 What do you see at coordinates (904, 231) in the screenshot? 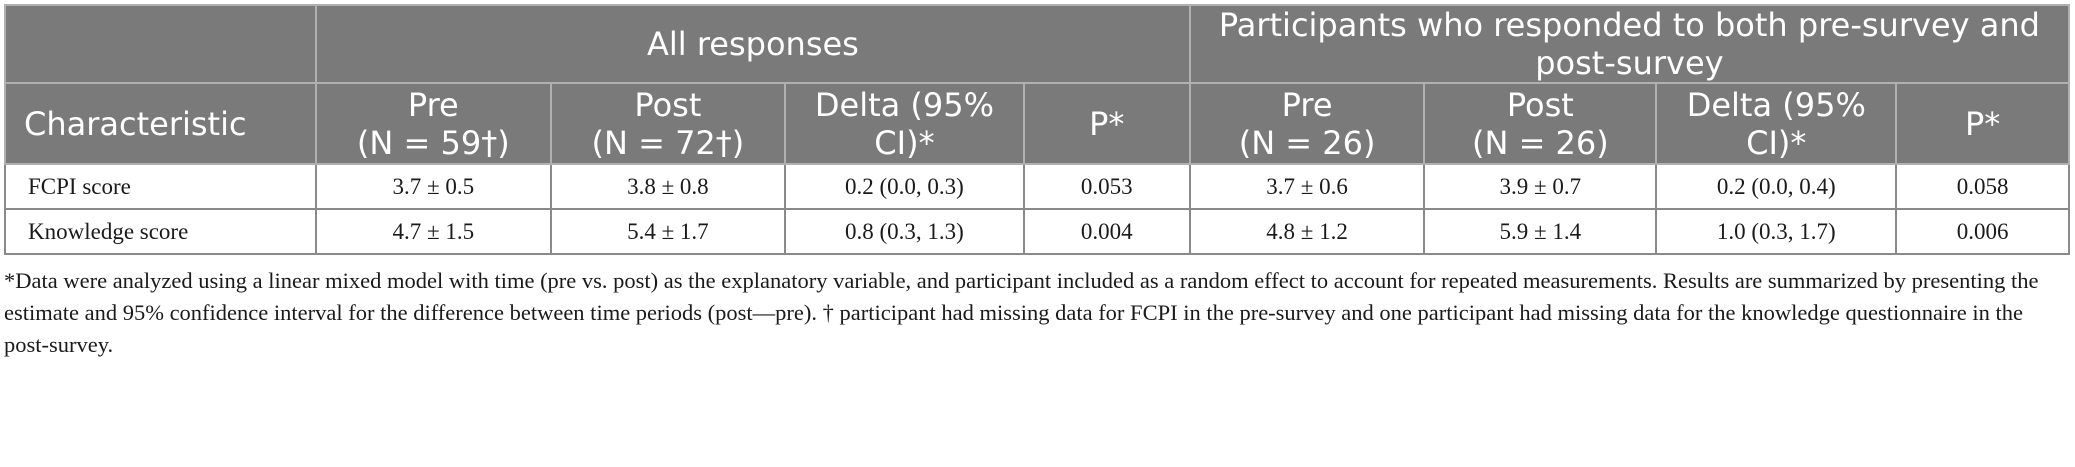
I see `table-cell: 0.8 (0.3, 1.3)` at bounding box center [904, 231].